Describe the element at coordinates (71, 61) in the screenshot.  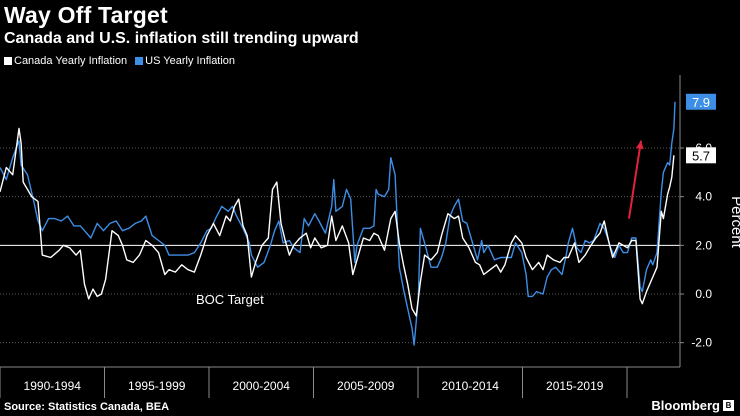
I see `legend-label-canada: Canada Yearly Inflation` at that location.